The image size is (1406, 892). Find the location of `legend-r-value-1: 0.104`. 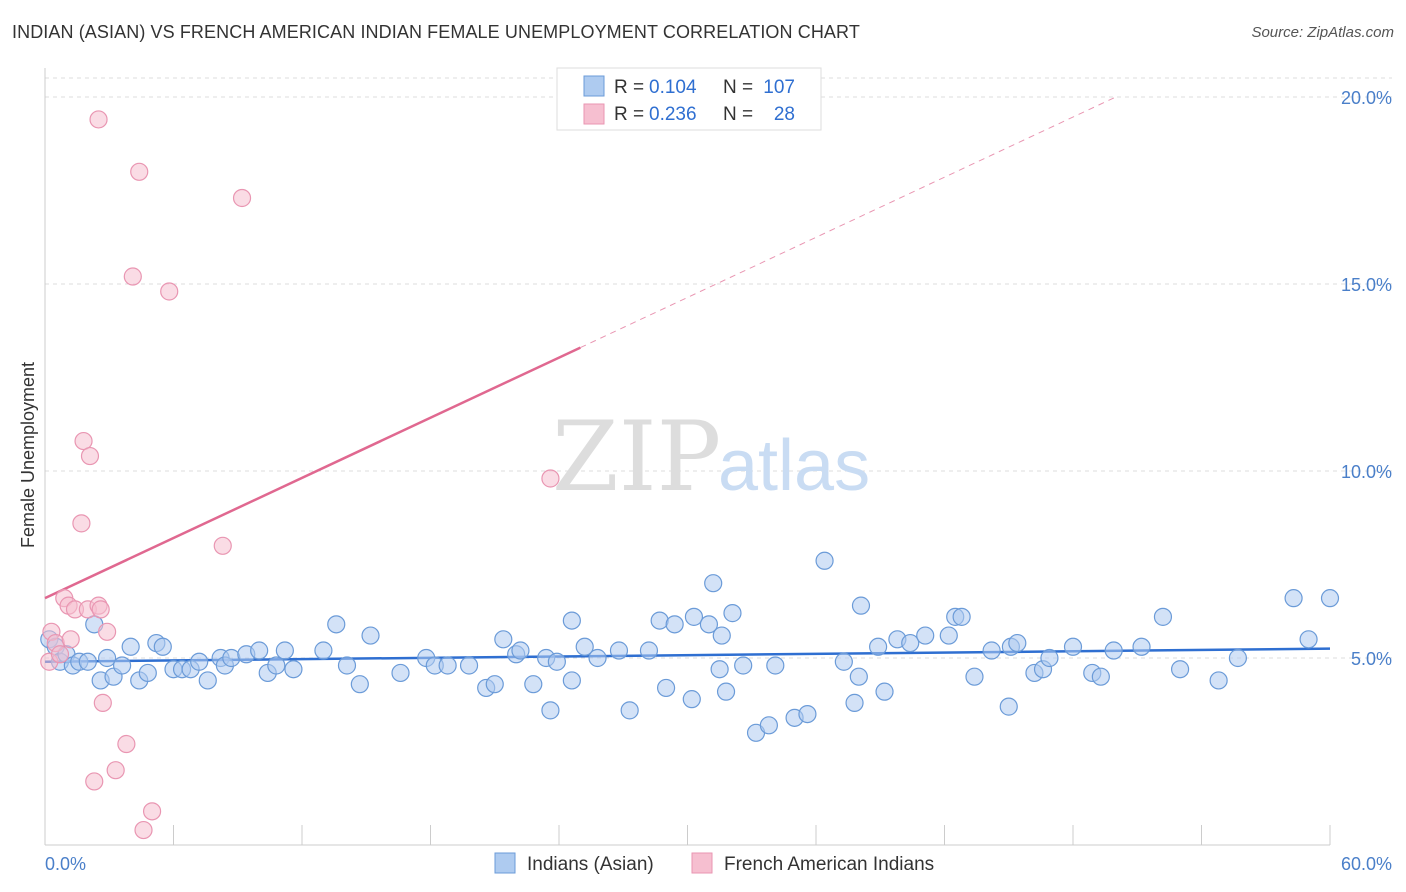

legend-r-value-1: 0.104 is located at coordinates (673, 87).